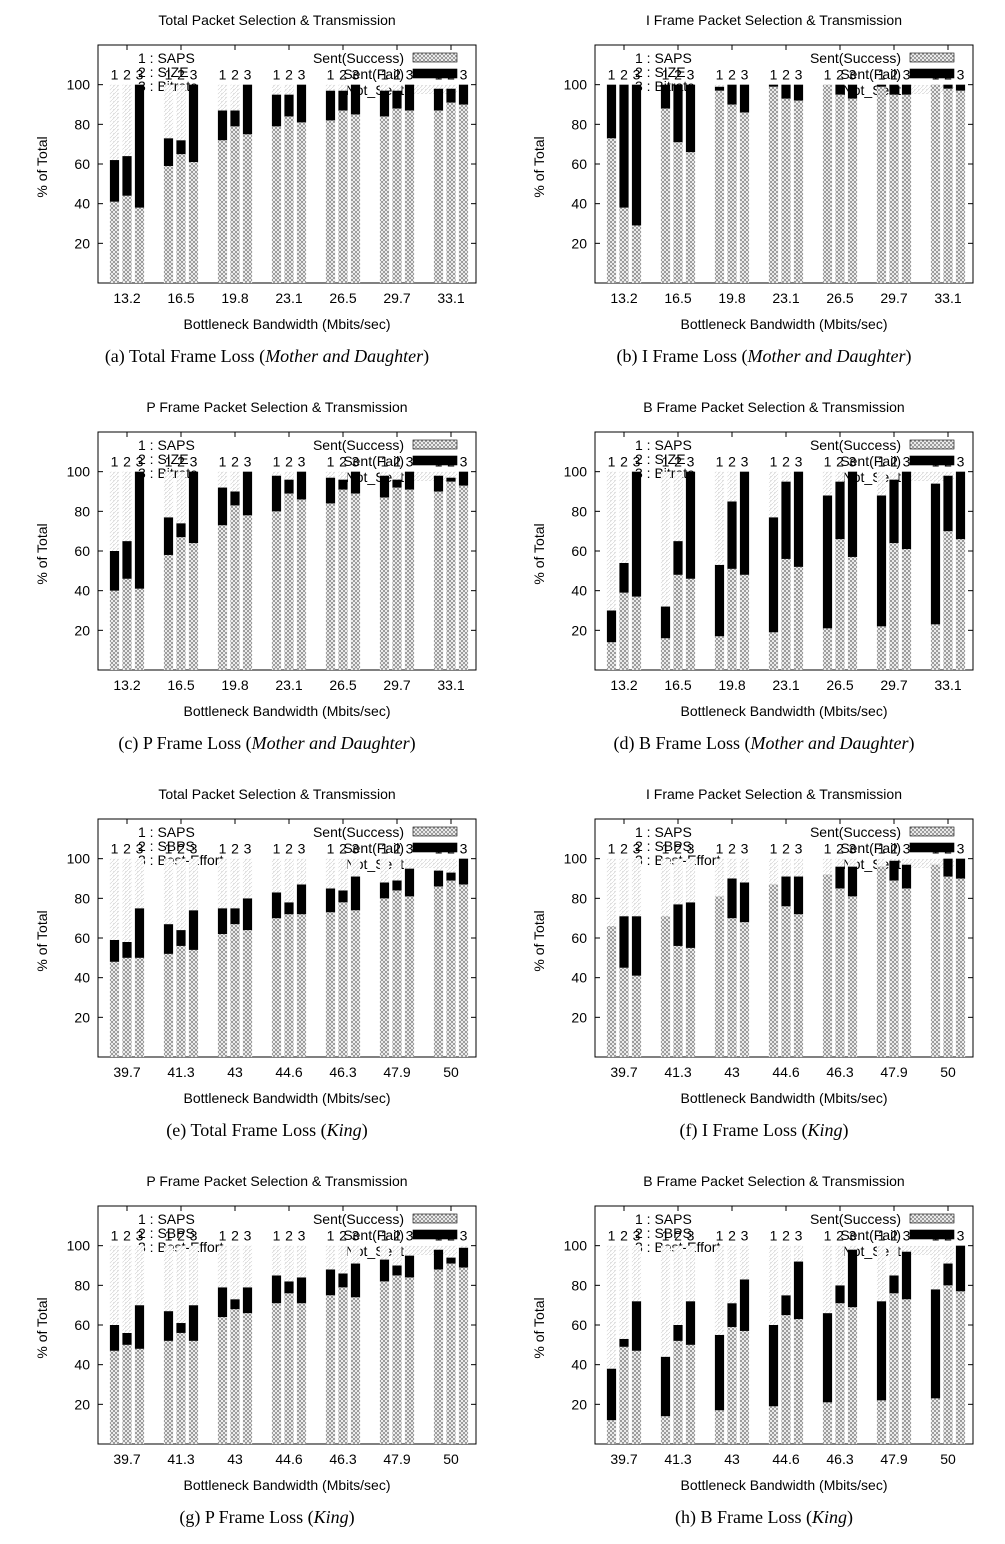 The height and width of the screenshot is (1544, 1005). What do you see at coordinates (677, 1072) in the screenshot?
I see `x-tick-label: 41.3` at bounding box center [677, 1072].